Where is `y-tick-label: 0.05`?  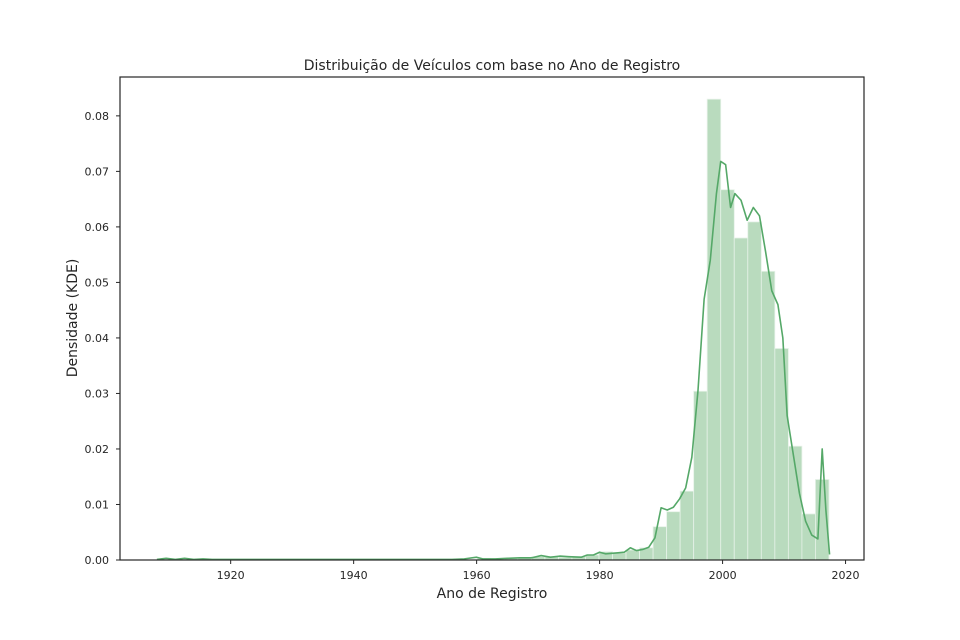 y-tick-label: 0.05 is located at coordinates (97, 282).